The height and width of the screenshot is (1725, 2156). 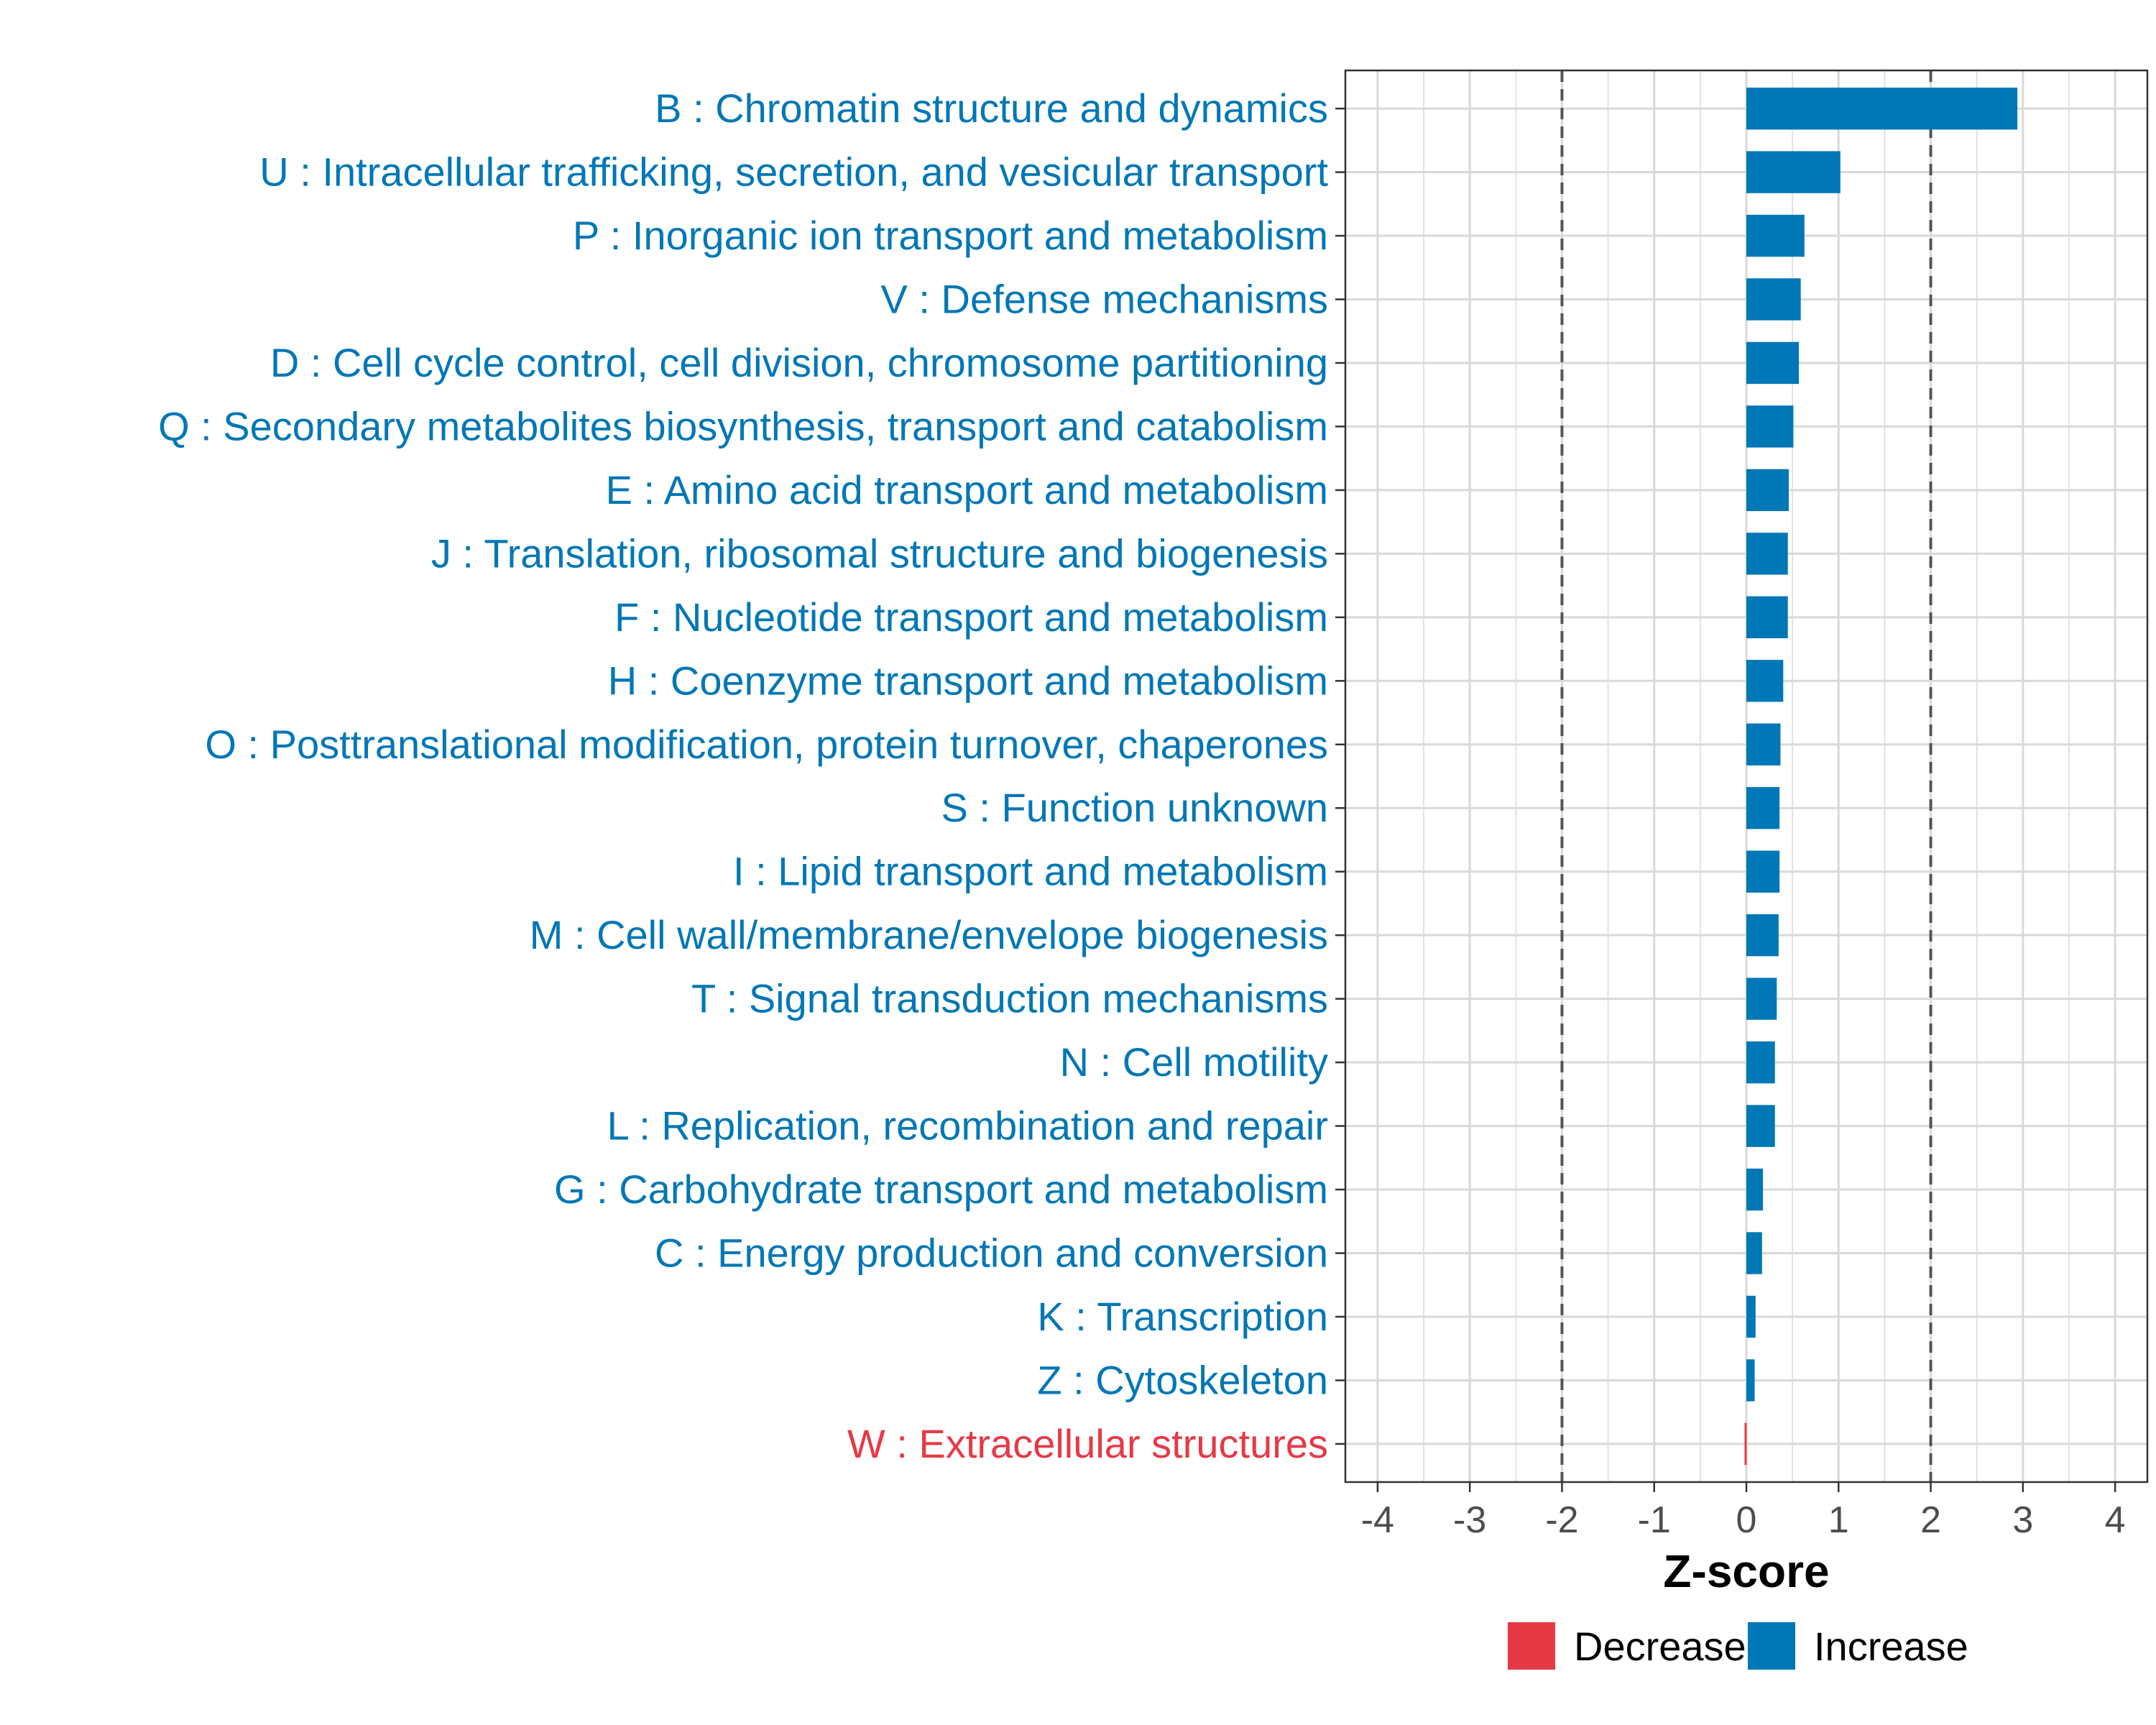 I want to click on threshold-lines, so click(x=1746, y=776).